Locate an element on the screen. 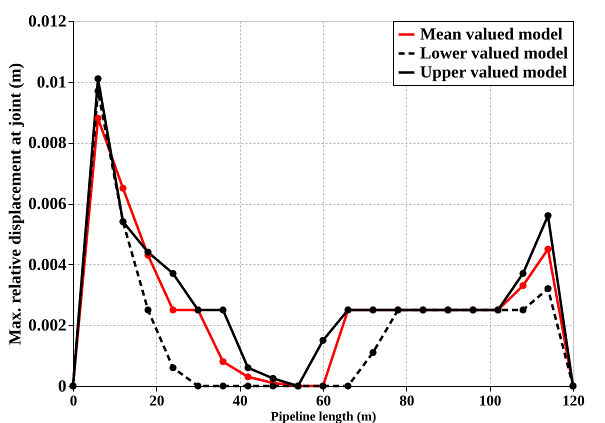 This screenshot has width=605, height=423. x-tick-label: 20 is located at coordinates (156, 402).